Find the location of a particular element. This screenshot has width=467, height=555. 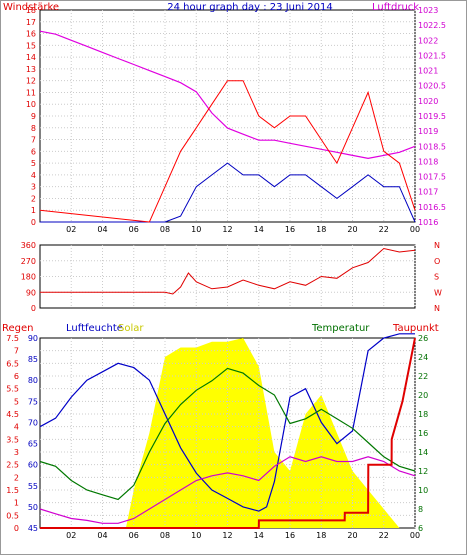

wind-tick-label: 13 is located at coordinates (31, 69).